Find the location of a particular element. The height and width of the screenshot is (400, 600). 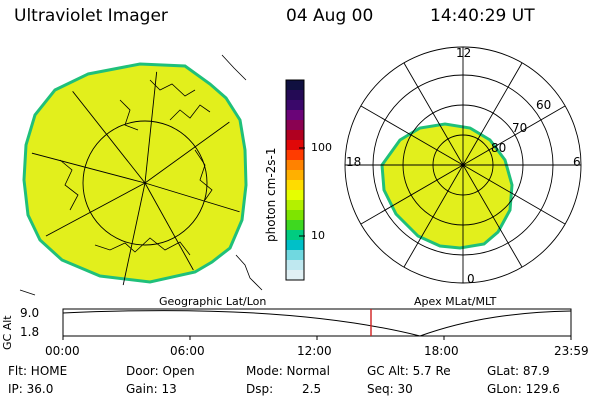

status-flight: Flt: HOME is located at coordinates (38, 371).